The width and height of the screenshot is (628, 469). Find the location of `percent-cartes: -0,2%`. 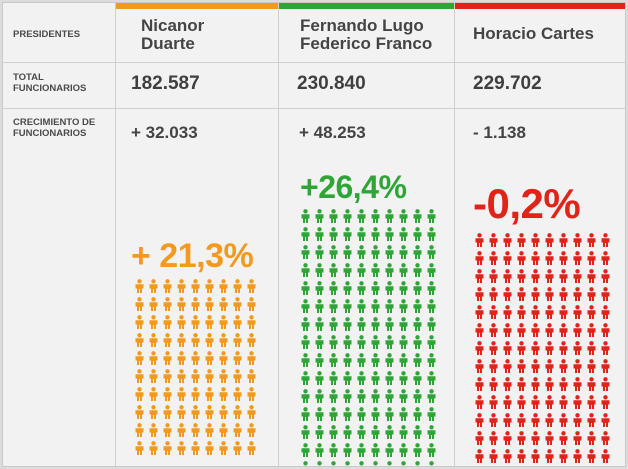

percent-cartes: -0,2% is located at coordinates (527, 203).